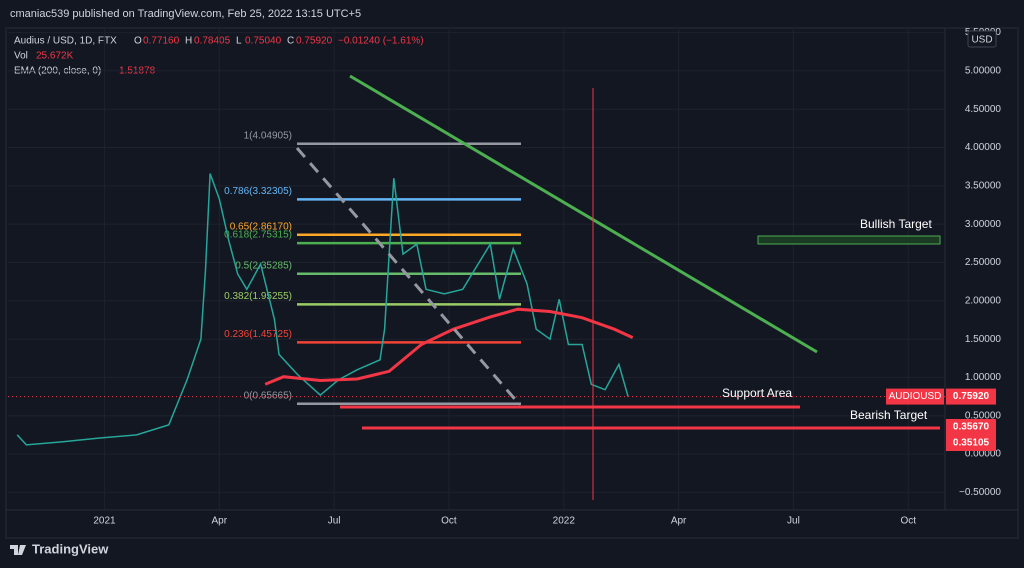 Image resolution: width=1024 pixels, height=568 pixels. I want to click on bullish-target-box, so click(849, 240).